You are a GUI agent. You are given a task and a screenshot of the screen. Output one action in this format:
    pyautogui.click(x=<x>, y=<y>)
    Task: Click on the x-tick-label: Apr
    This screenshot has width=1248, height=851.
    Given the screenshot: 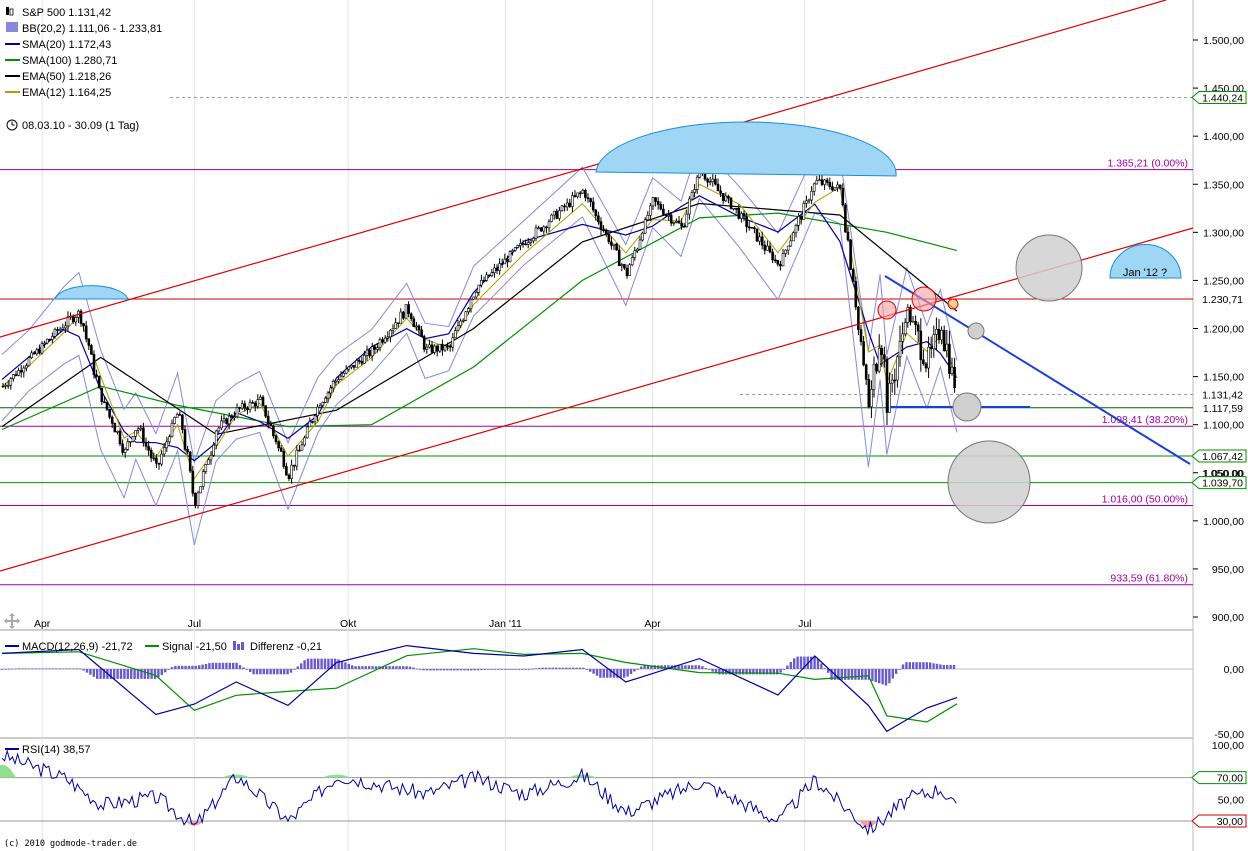 What is the action you would take?
    pyautogui.click(x=42, y=624)
    